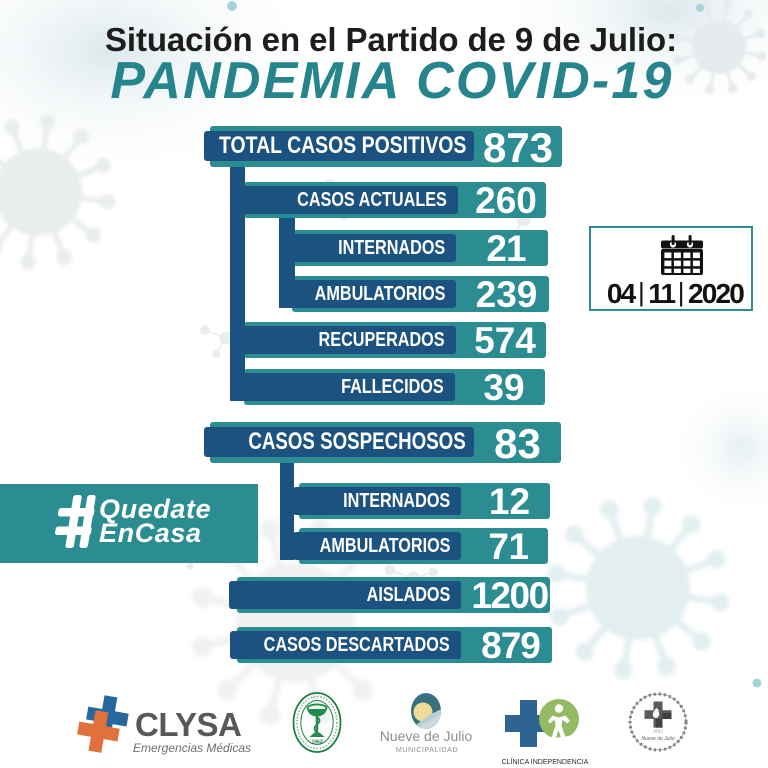 Image resolution: width=768 pixels, height=768 pixels. Describe the element at coordinates (316, 743) in the screenshot. I see `svg-text: 1963` at that location.